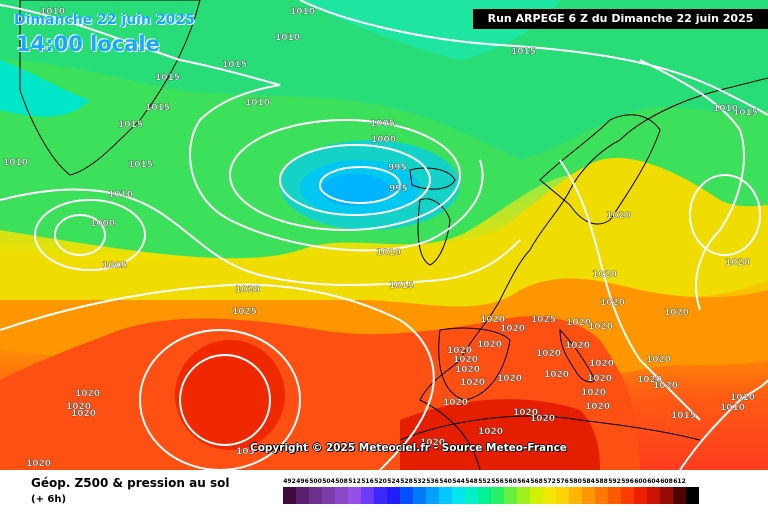 The width and height of the screenshot is (768, 512). Describe the element at coordinates (536, 481) in the screenshot. I see `scale-label: 568` at that location.